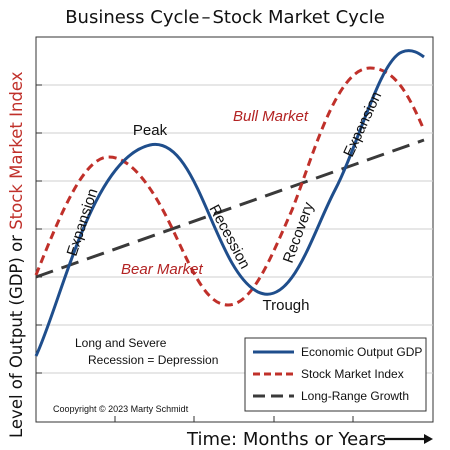  Describe the element at coordinates (361, 352) in the screenshot. I see `legend-label-gdp: Economic Output GDP` at that location.